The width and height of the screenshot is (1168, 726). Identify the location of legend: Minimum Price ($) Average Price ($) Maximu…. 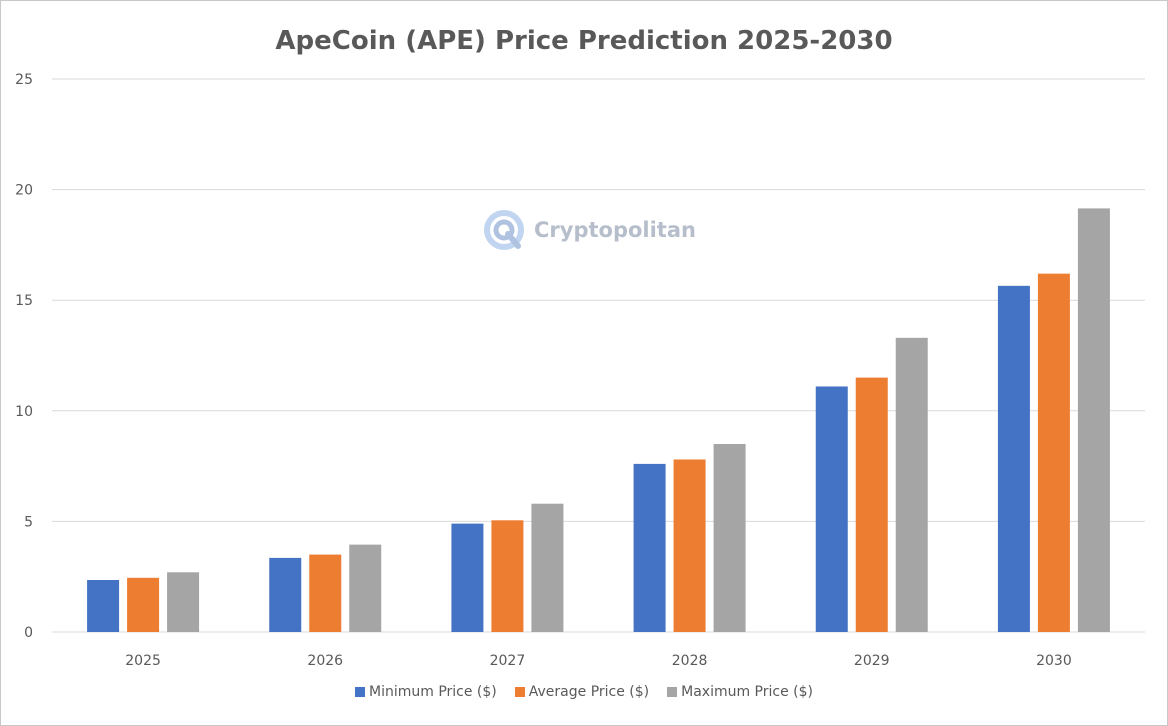
(584, 692).